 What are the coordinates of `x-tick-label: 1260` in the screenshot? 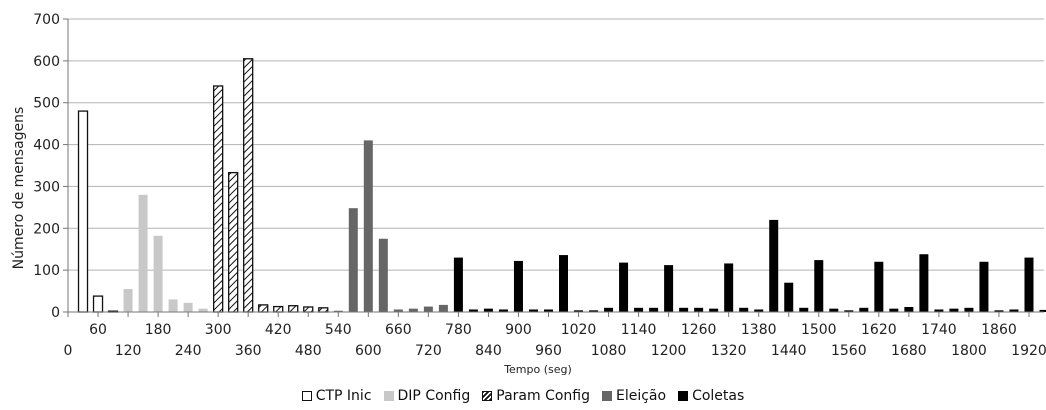 It's located at (699, 330).